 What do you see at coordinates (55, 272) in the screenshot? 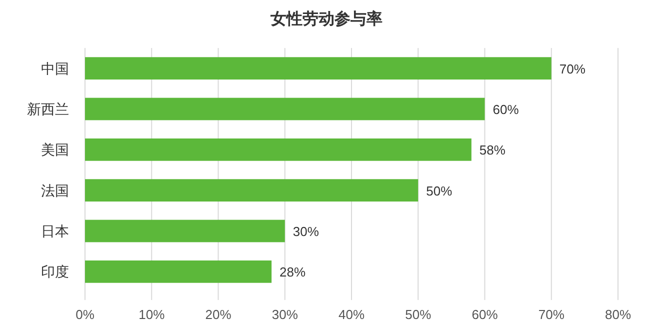
I see `y-tick-label: 印度` at bounding box center [55, 272].